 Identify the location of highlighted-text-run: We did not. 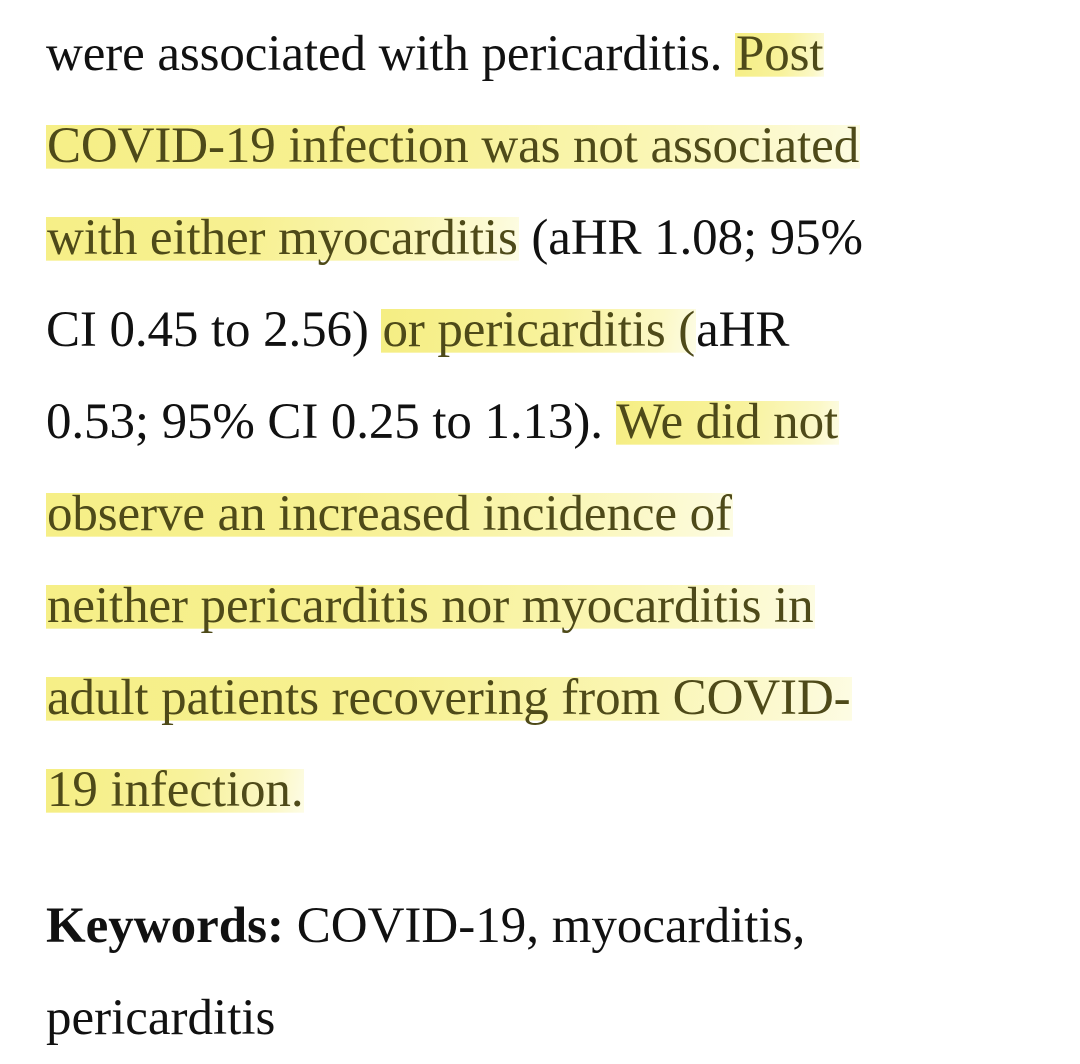
(727, 422).